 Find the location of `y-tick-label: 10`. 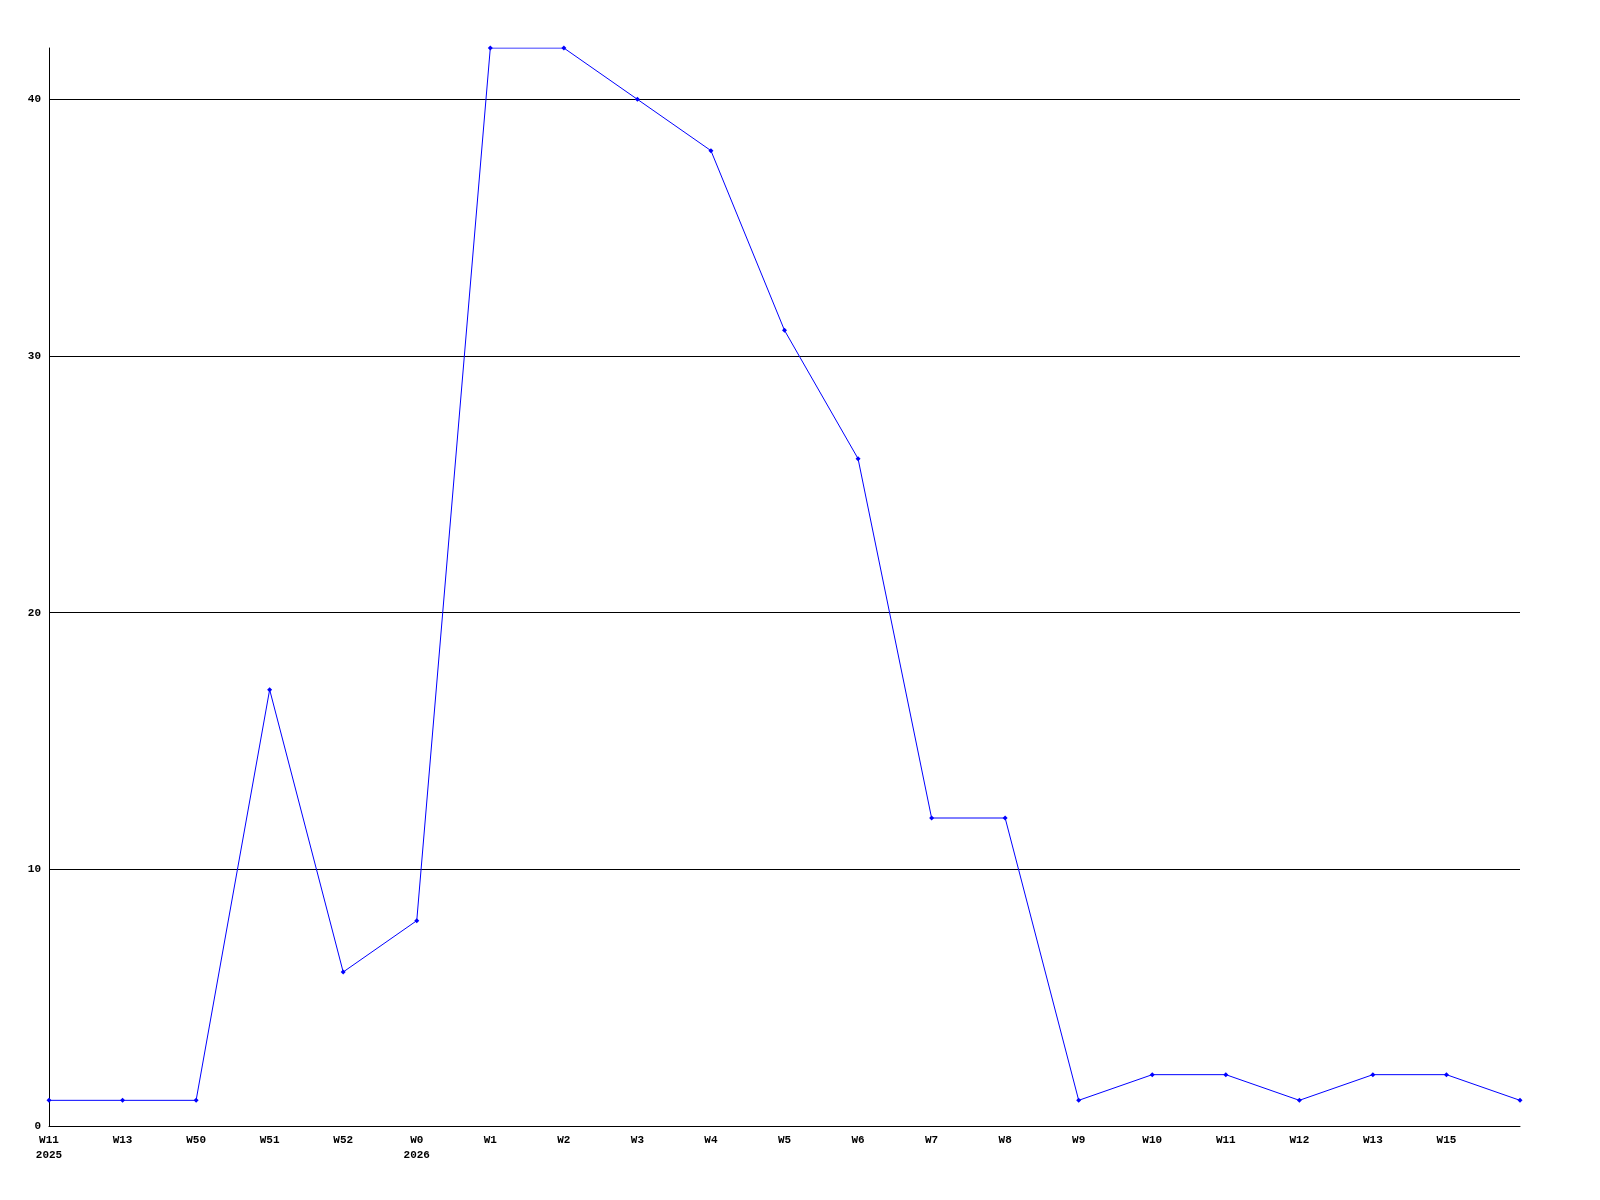

y-tick-label: 10 is located at coordinates (34, 869).